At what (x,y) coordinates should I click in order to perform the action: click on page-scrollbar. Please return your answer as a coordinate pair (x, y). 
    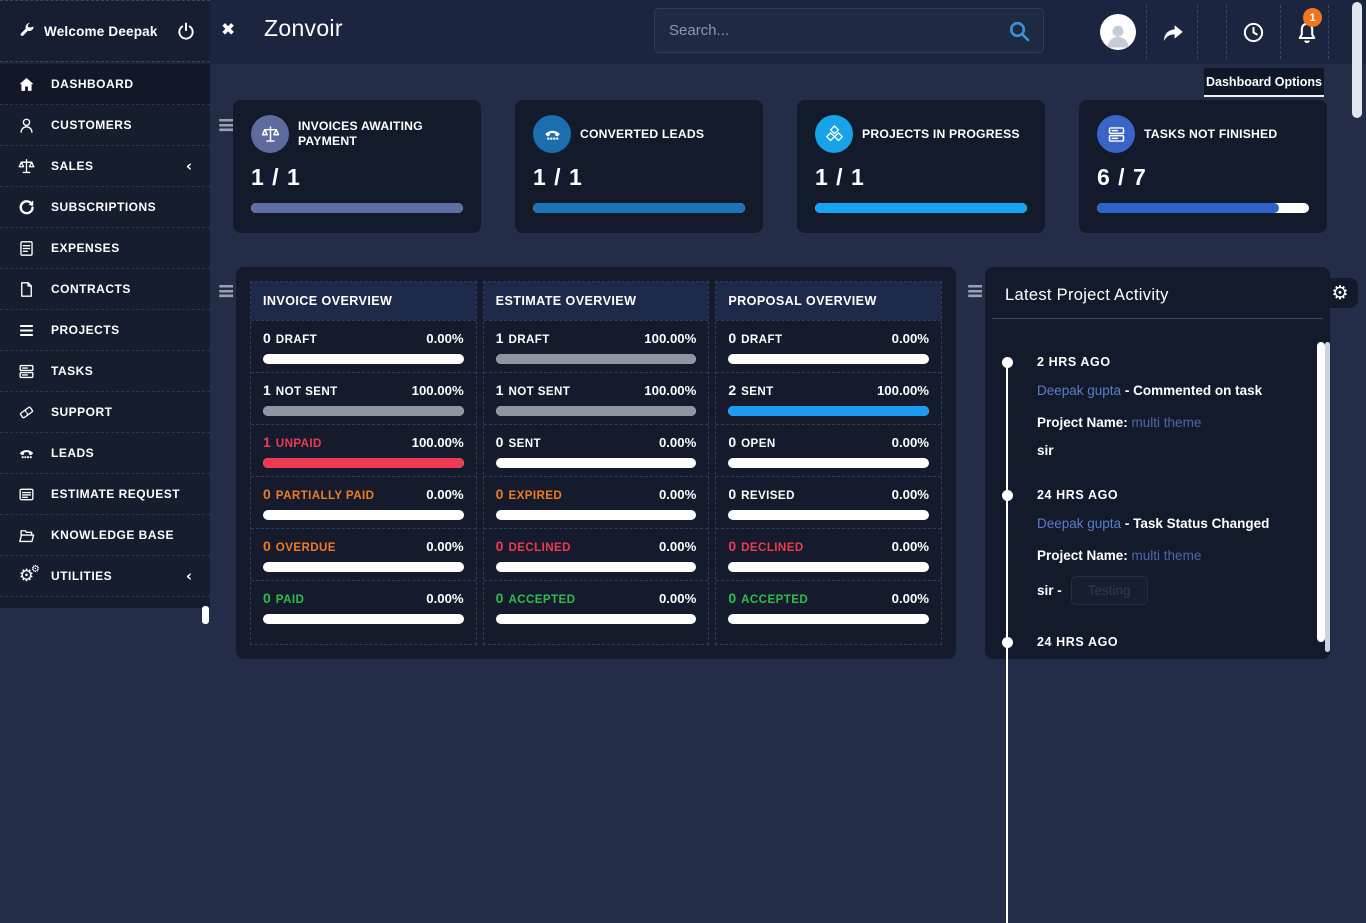
    Looking at the image, I should click on (1357, 60).